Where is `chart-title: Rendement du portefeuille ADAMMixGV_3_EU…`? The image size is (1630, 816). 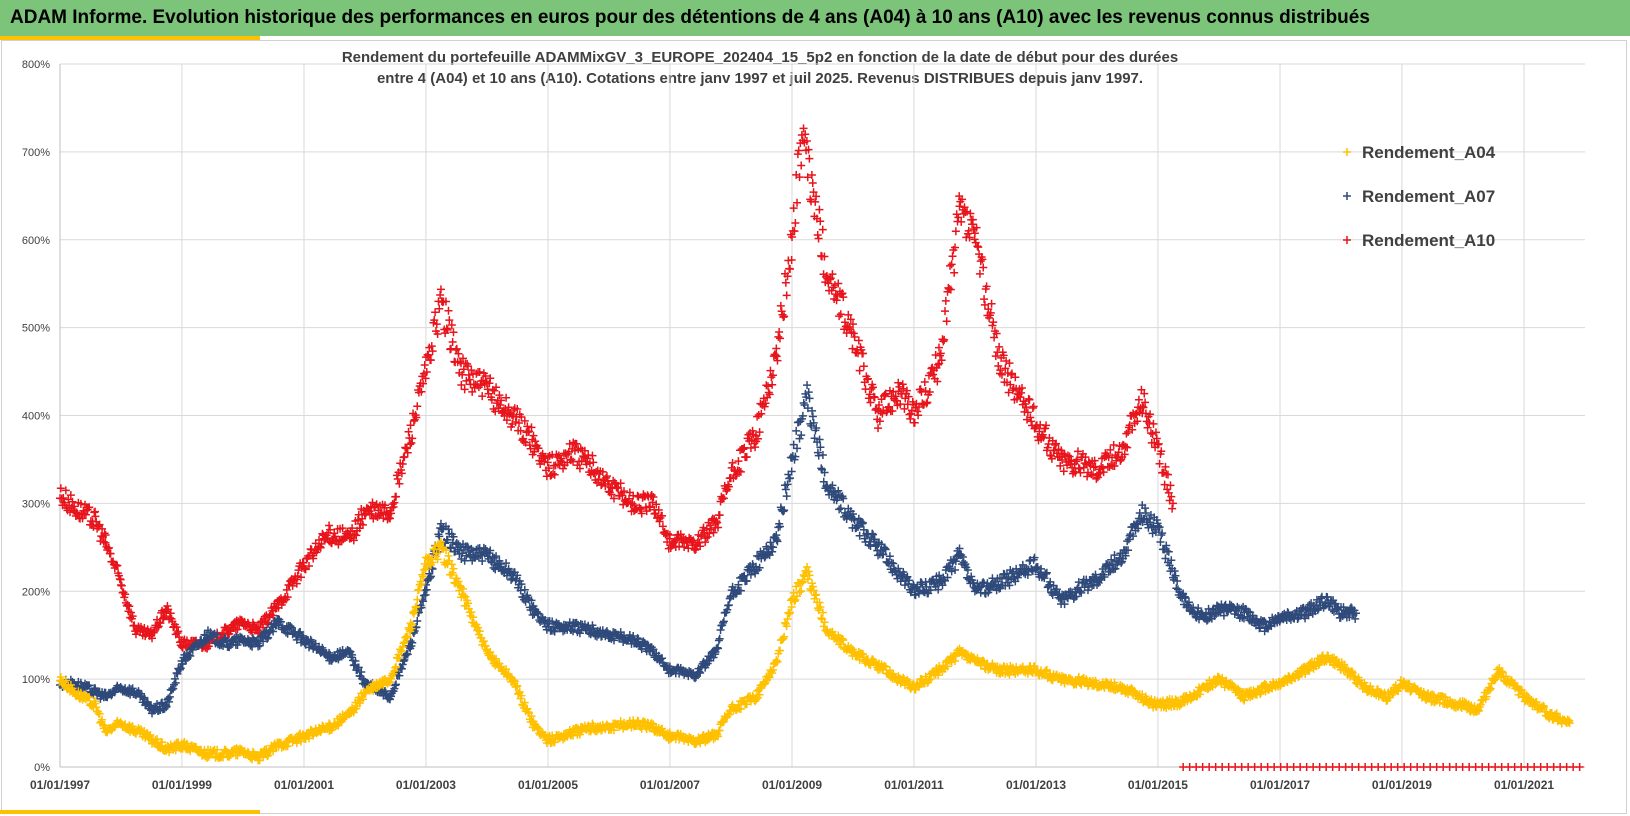
chart-title: Rendement du portefeuille ADAMMixGV_3_EU… is located at coordinates (760, 68).